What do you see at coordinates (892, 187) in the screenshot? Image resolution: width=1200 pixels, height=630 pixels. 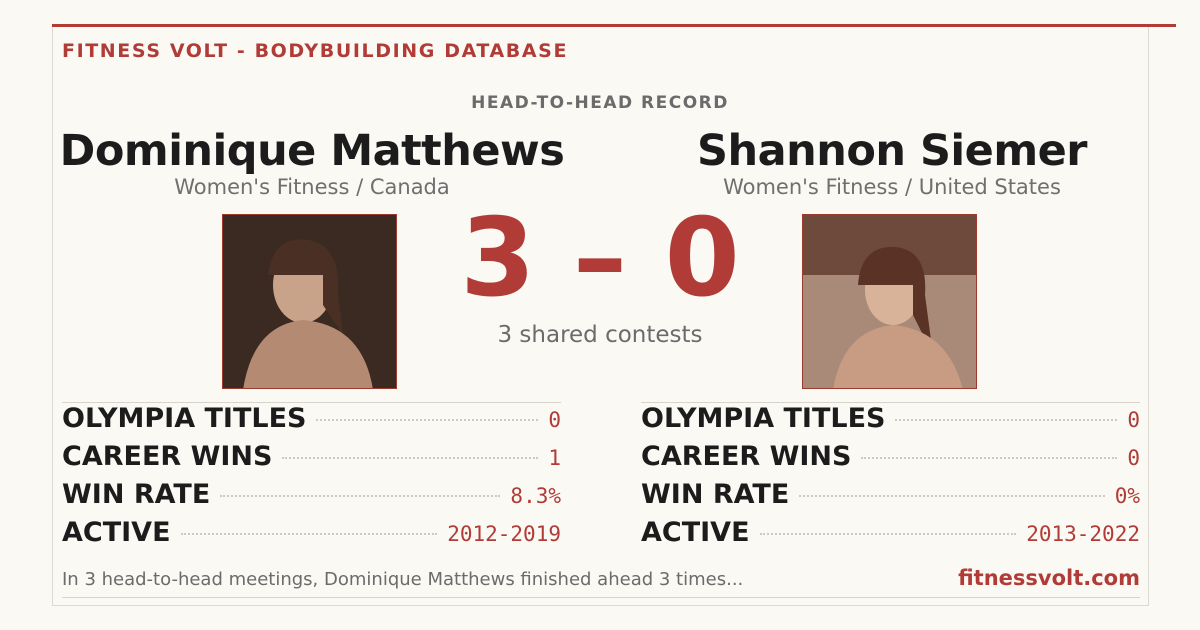 I see `athlete-subtitle: Women's Fitness / United States` at bounding box center [892, 187].